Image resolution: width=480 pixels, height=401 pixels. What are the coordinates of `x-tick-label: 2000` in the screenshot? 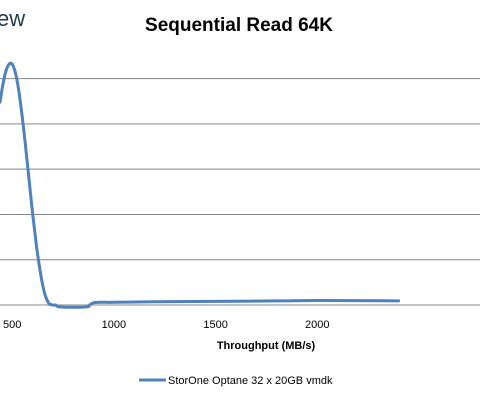 It's located at (317, 325).